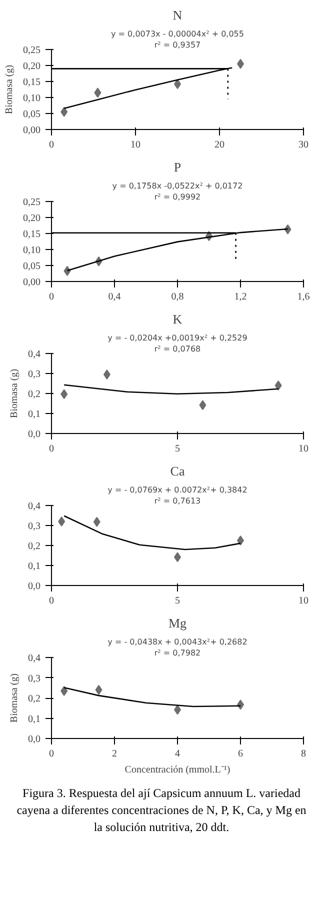 This screenshot has width=333, height=899. I want to click on text: y = 0,0073x - 0,00004x² + 0,055, so click(177, 34).